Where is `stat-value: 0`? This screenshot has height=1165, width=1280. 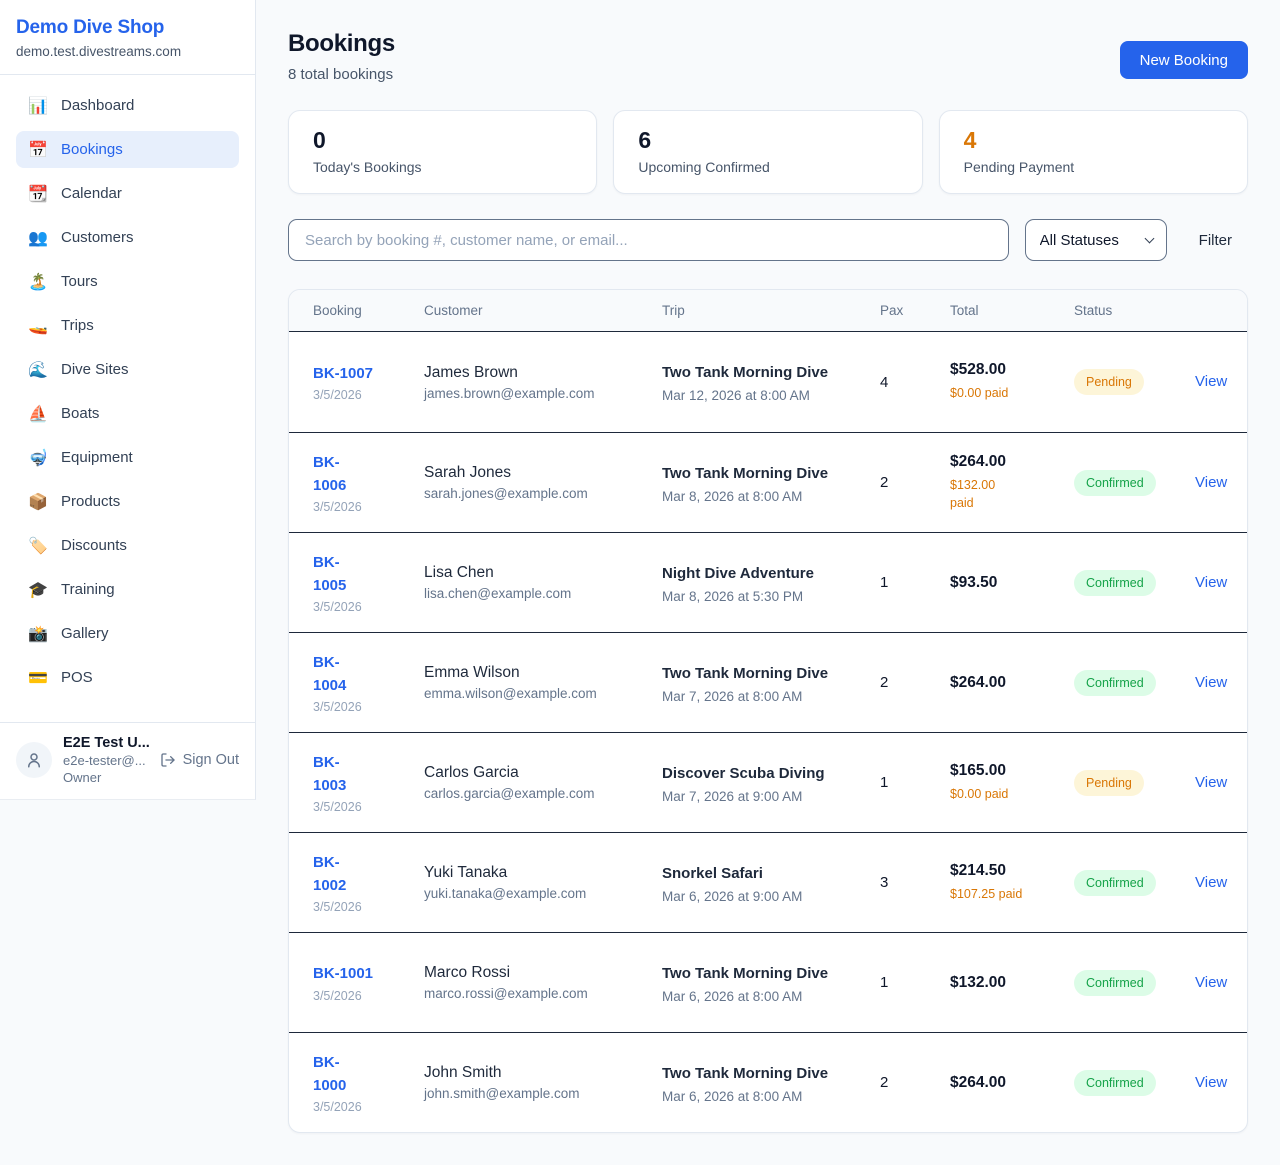 stat-value: 0 is located at coordinates (319, 140).